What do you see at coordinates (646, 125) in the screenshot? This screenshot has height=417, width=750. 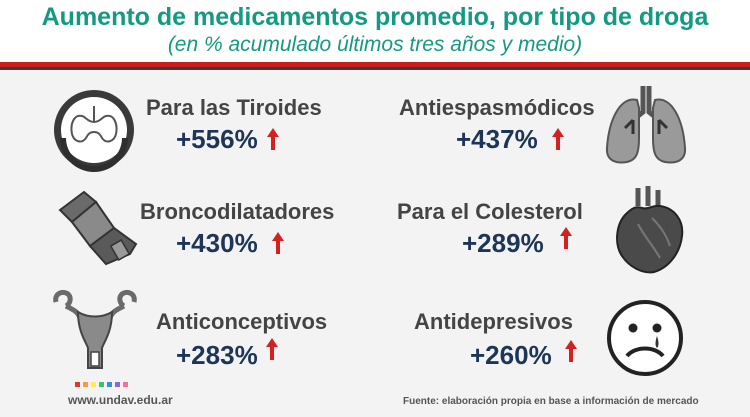 I see `lungs-icon` at bounding box center [646, 125].